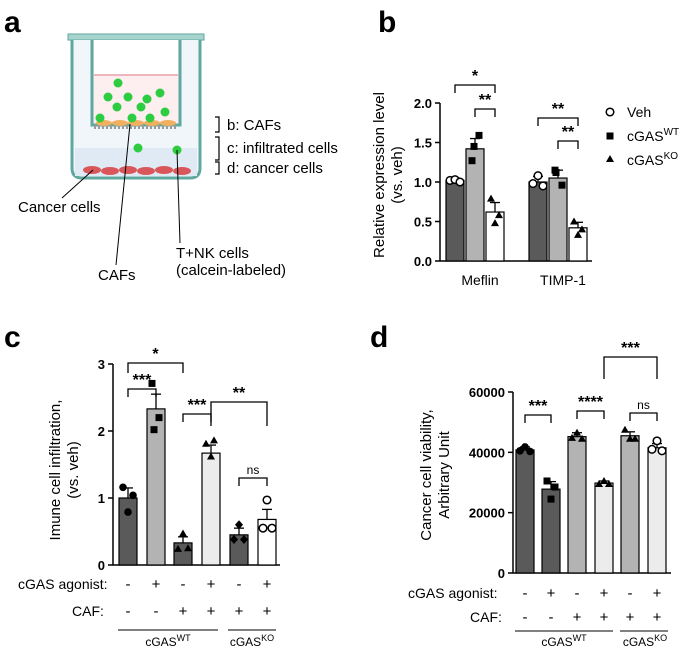  What do you see at coordinates (610, 136) in the screenshot?
I see `legend-wt-marker` at bounding box center [610, 136].